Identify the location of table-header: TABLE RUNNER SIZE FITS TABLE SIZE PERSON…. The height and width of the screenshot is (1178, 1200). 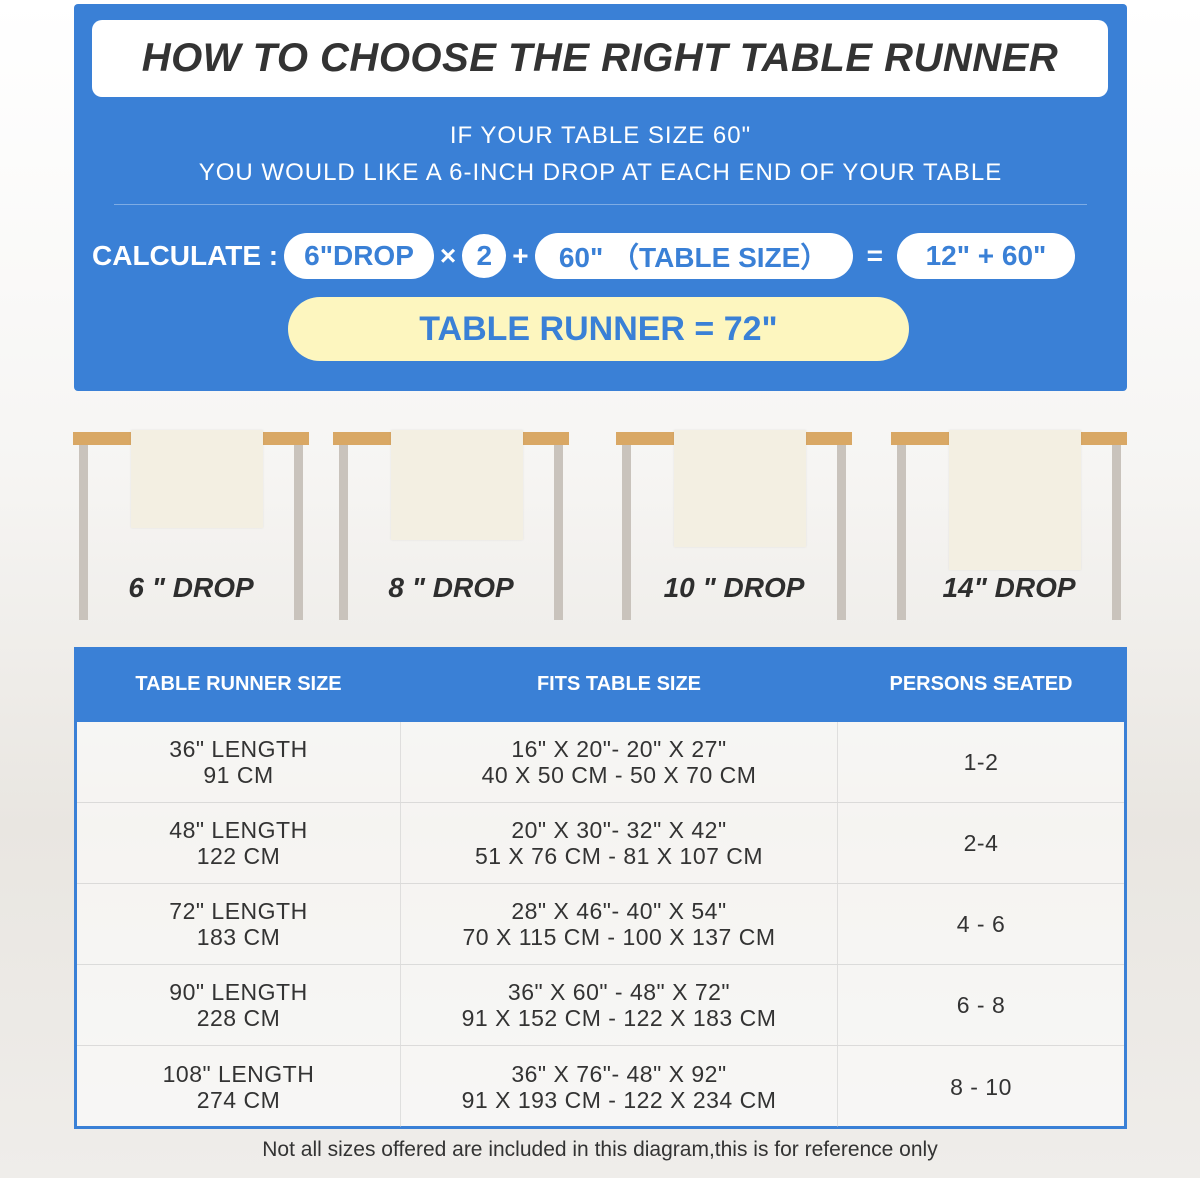
(600, 684).